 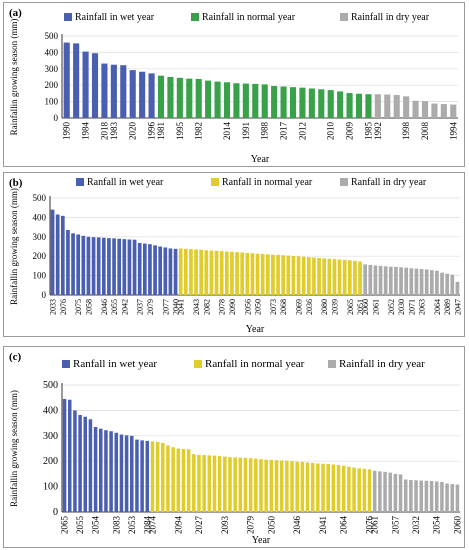 I want to click on panel-label: (c), so click(x=15, y=357).